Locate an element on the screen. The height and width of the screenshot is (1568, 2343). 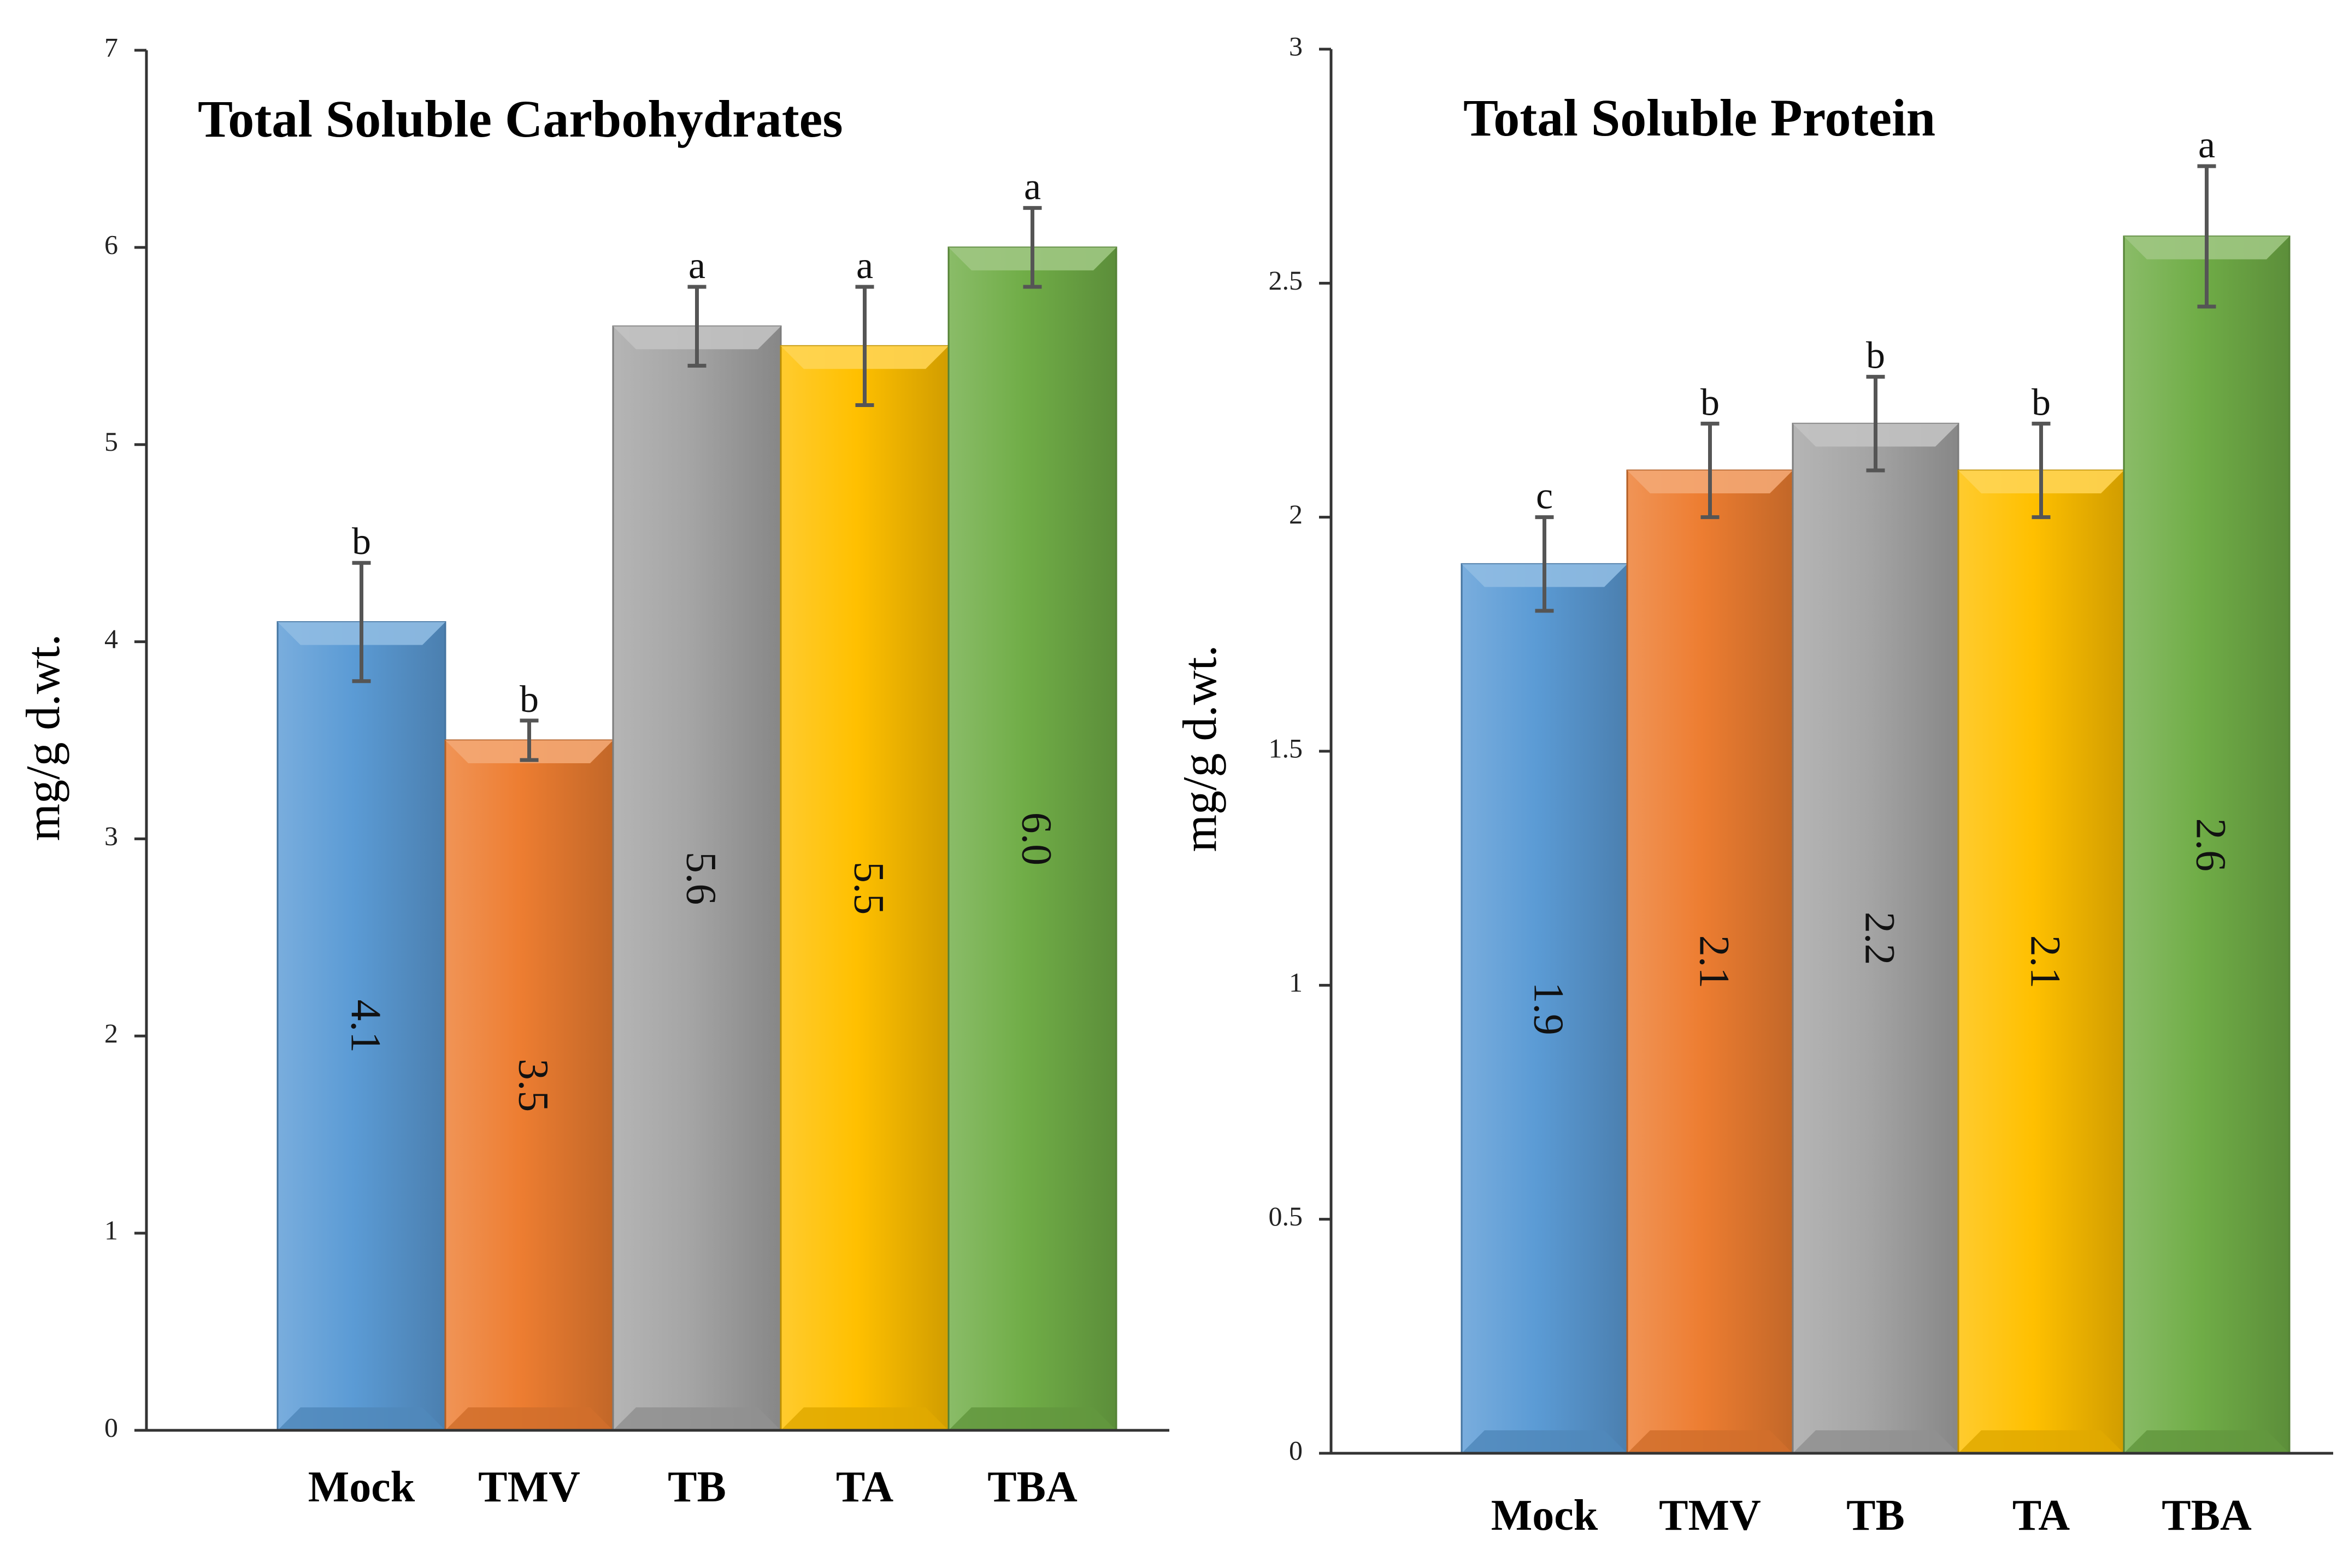
bar-value-label: 2.6 is located at coordinates (2211, 845).